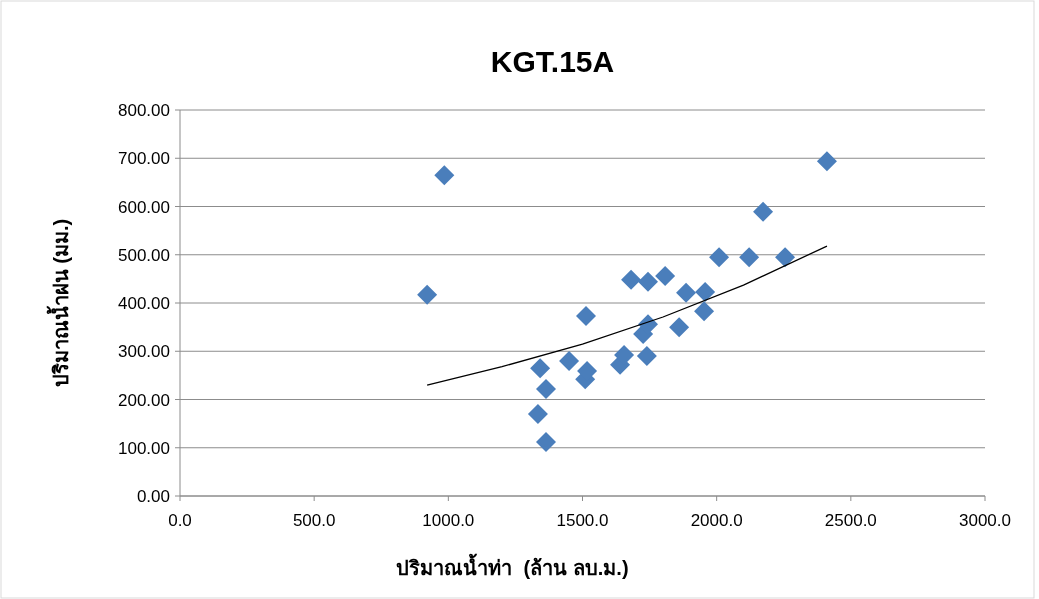  What do you see at coordinates (985, 520) in the screenshot?
I see `x-tick-label: 3000.0` at bounding box center [985, 520].